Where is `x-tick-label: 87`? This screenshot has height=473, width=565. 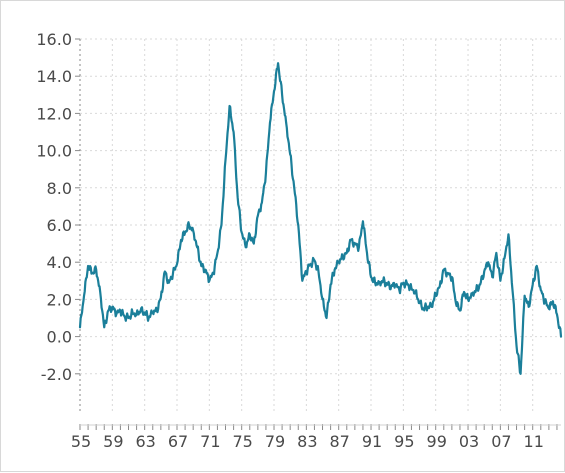
x-tick-label: 87 is located at coordinates (340, 441).